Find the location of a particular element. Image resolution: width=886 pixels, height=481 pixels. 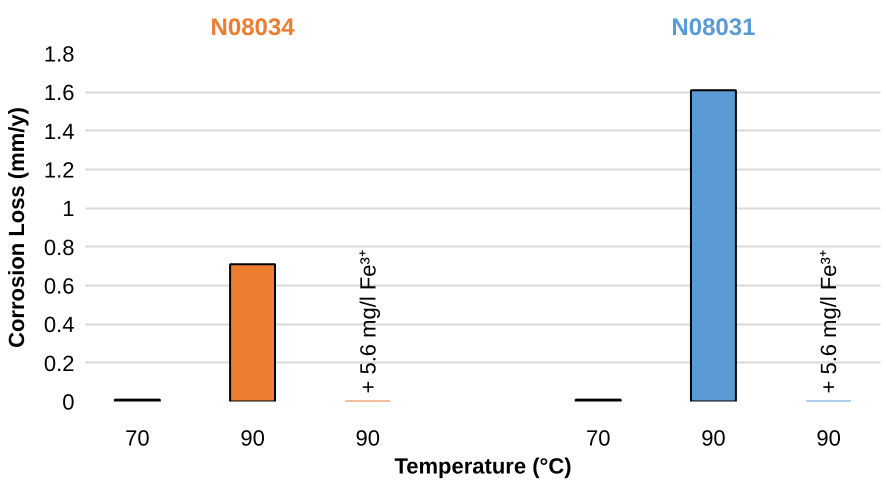

y-tick-label: 0 is located at coordinates (68, 402).